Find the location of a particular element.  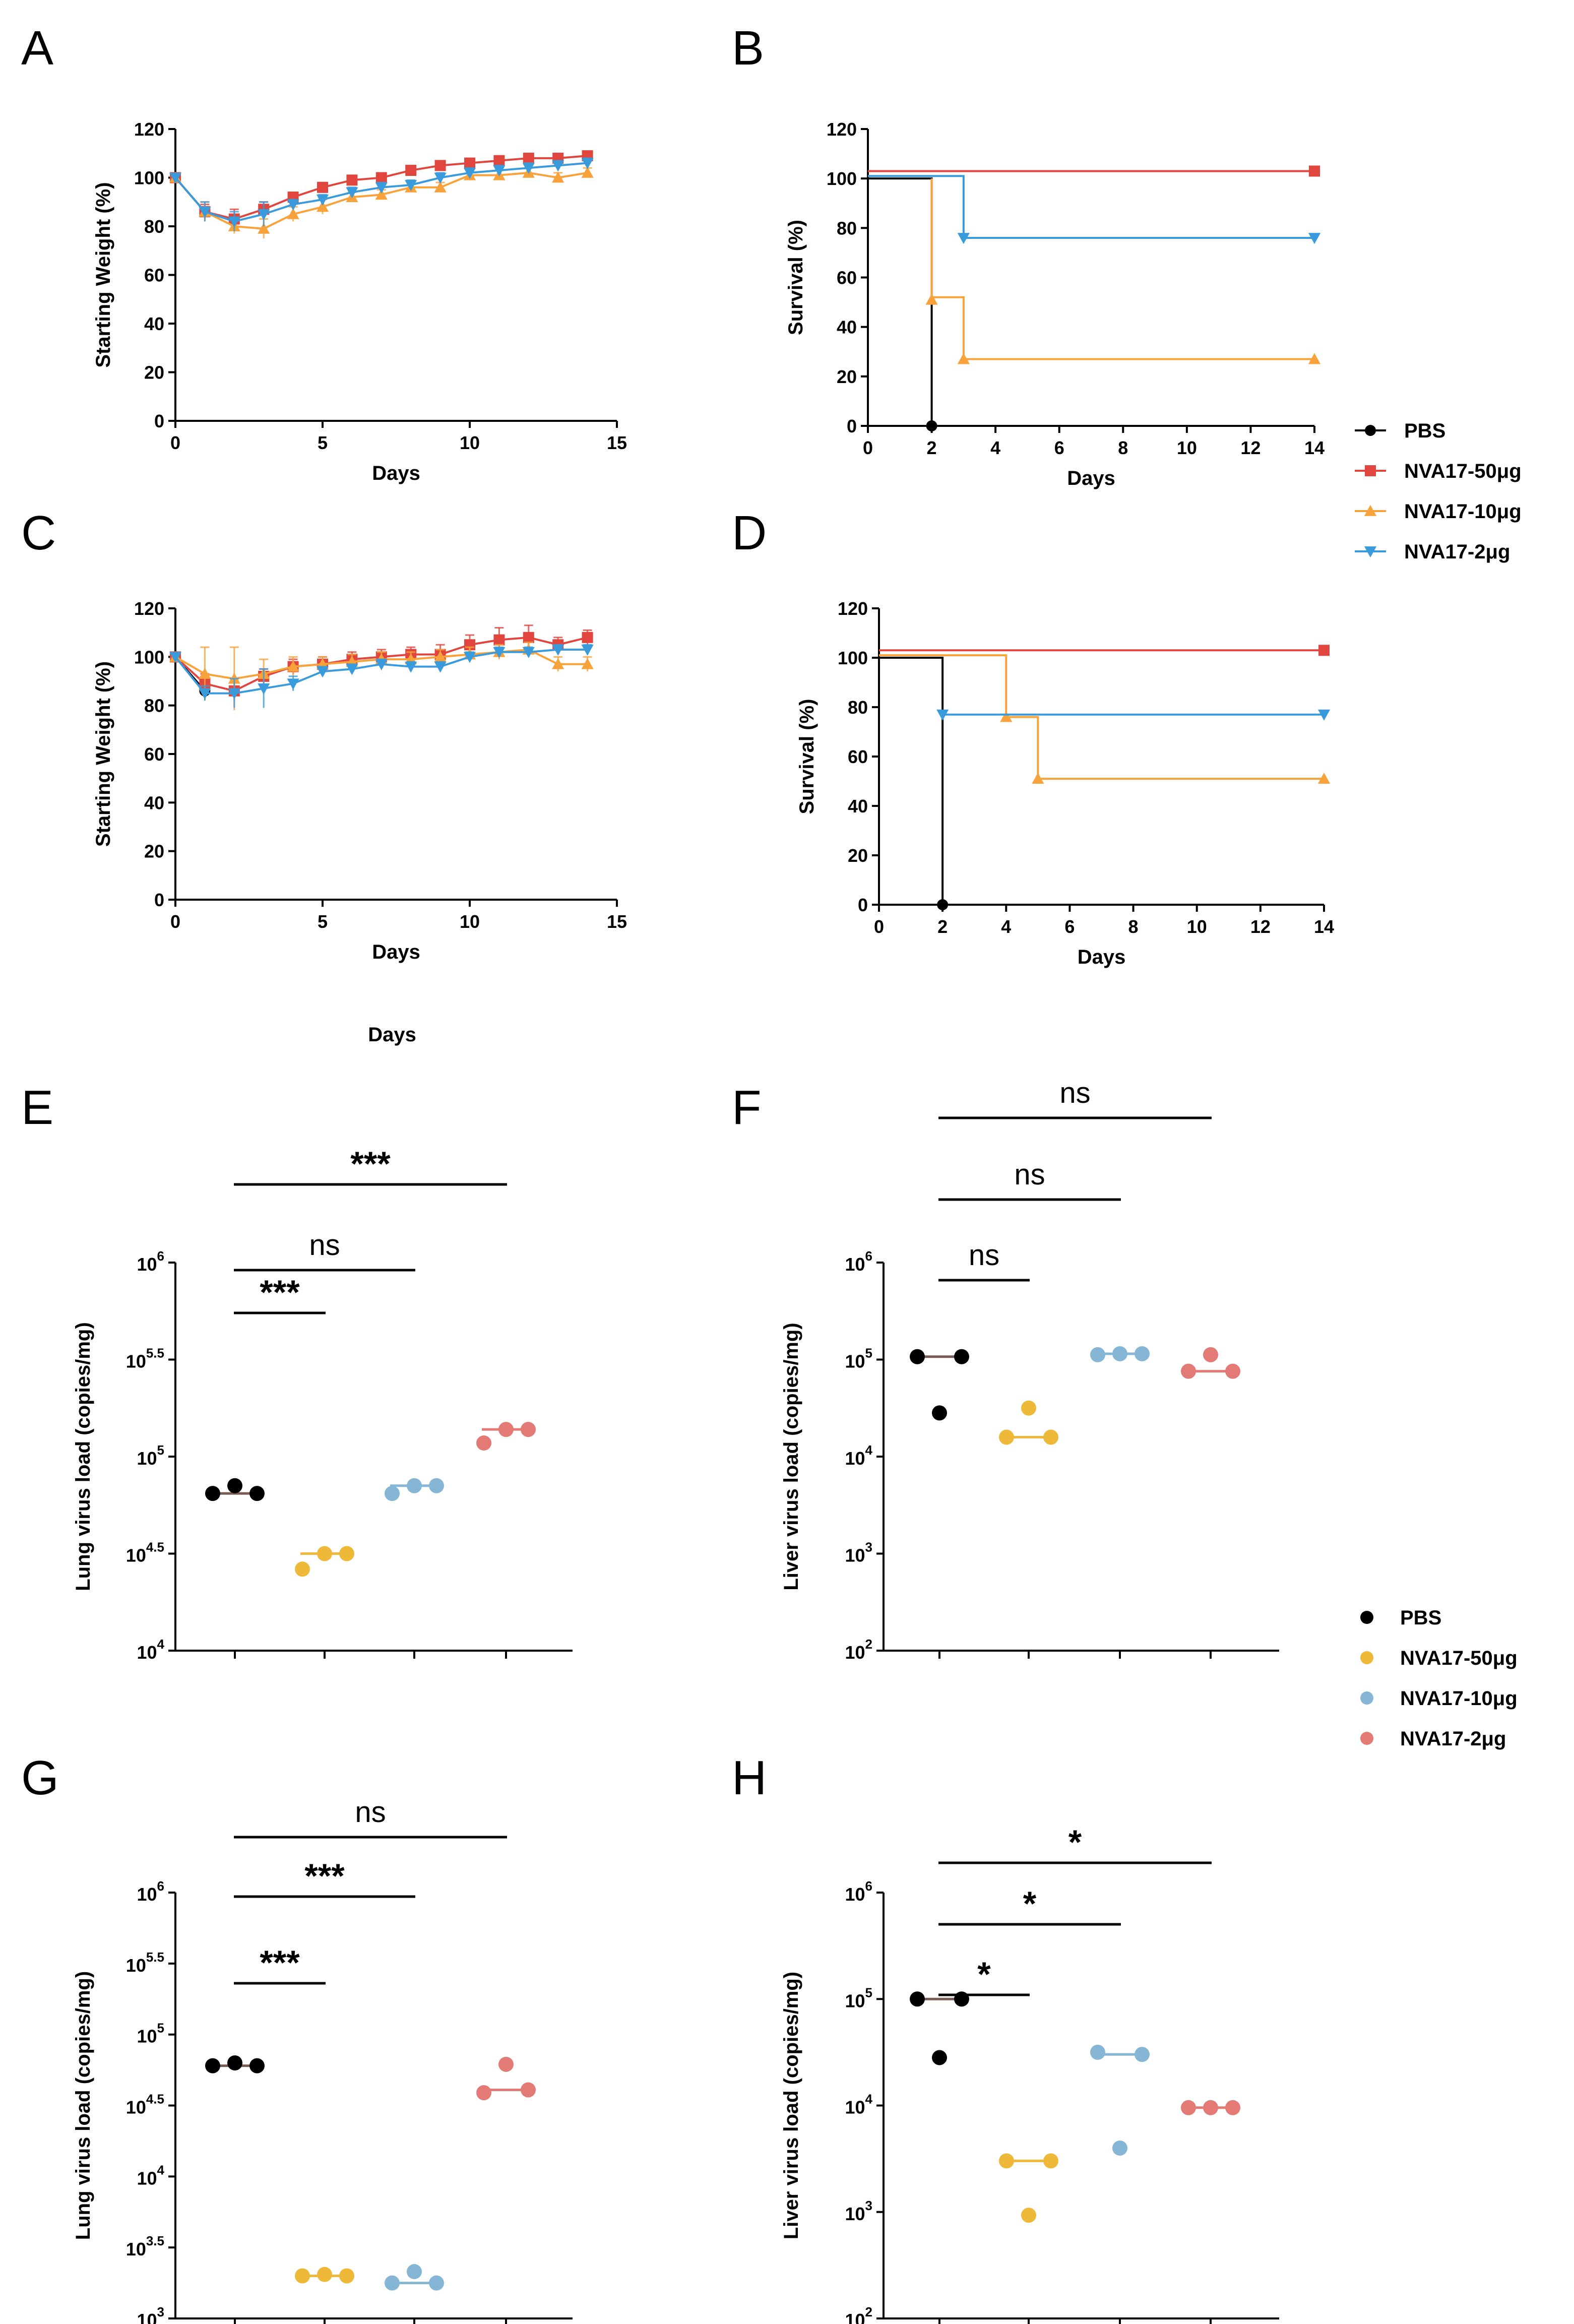

tick-exponent: 5 is located at coordinates (160, 2029).